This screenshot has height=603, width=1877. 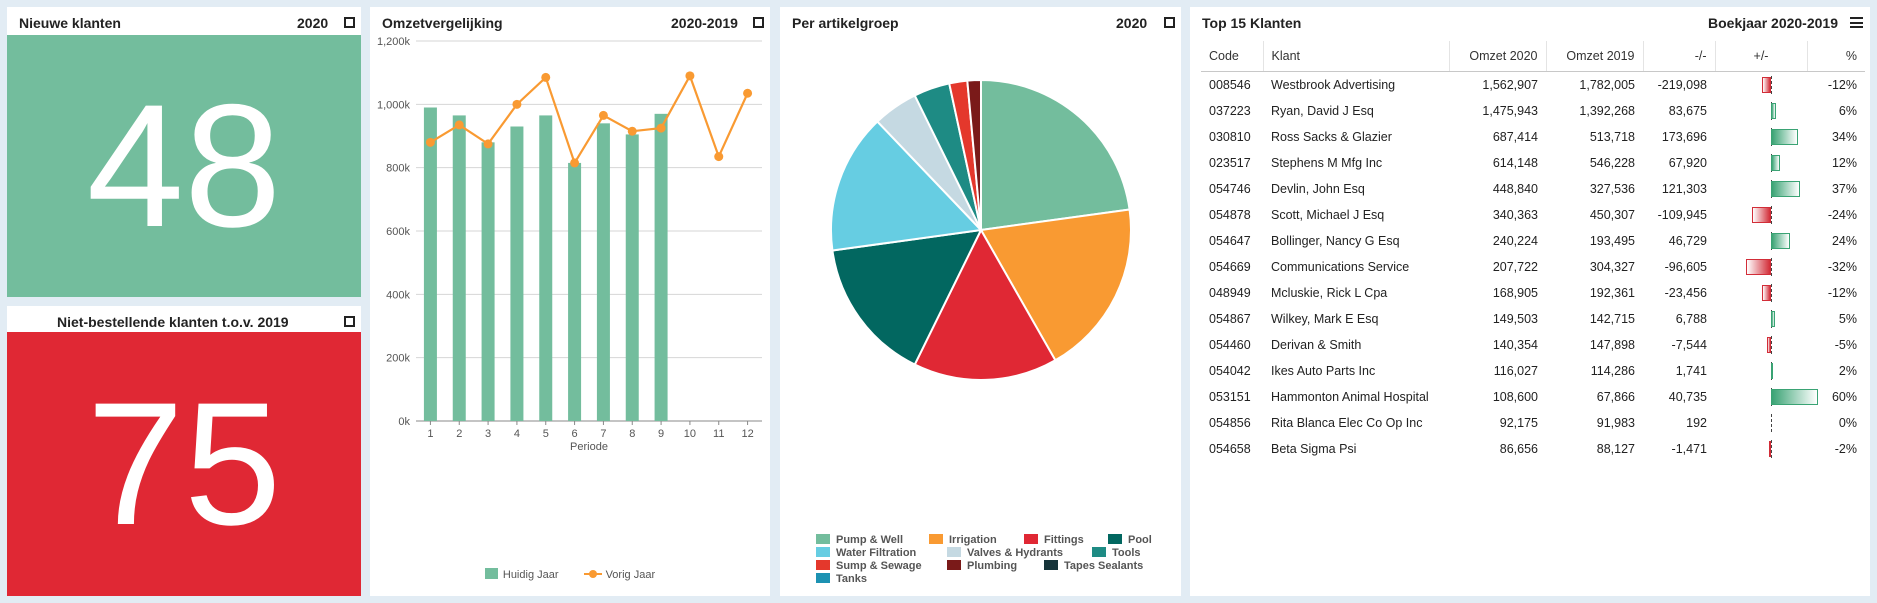 What do you see at coordinates (1230, 241) in the screenshot?
I see `cell-code: 054647` at bounding box center [1230, 241].